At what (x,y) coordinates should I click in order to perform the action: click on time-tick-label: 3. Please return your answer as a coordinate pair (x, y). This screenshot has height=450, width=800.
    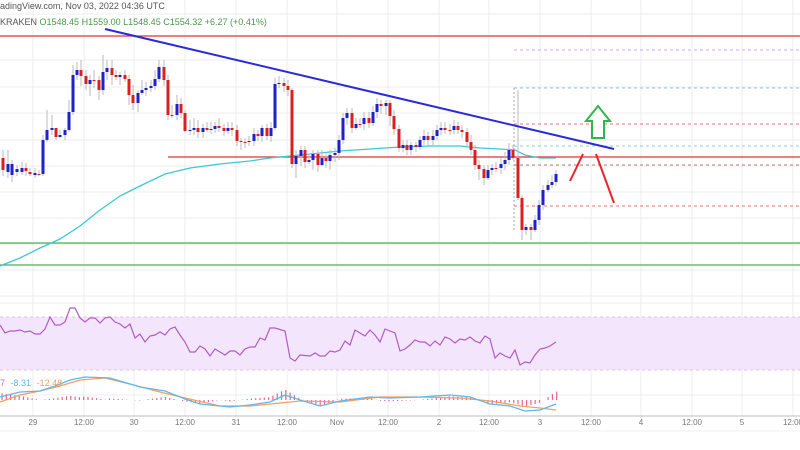
    Looking at the image, I should click on (540, 422).